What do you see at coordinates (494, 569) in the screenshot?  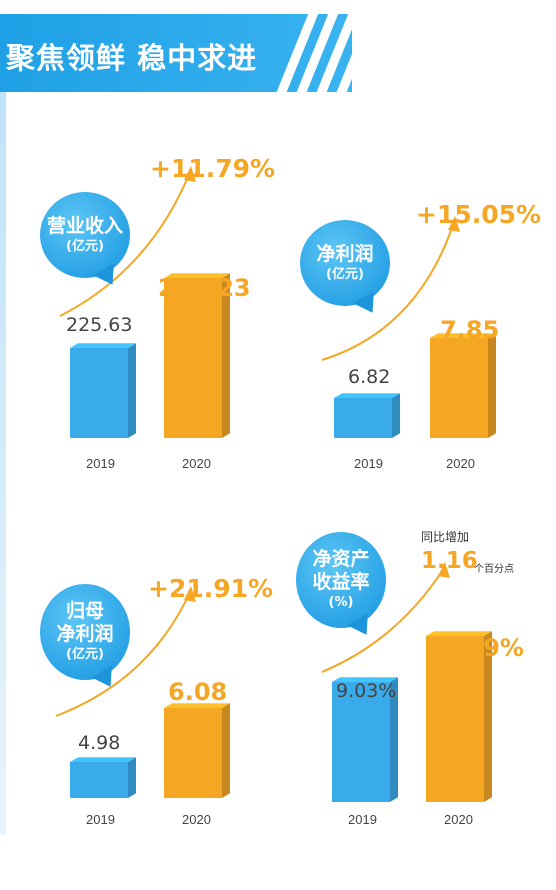 I see `growth-note-unit: 个百分点` at bounding box center [494, 569].